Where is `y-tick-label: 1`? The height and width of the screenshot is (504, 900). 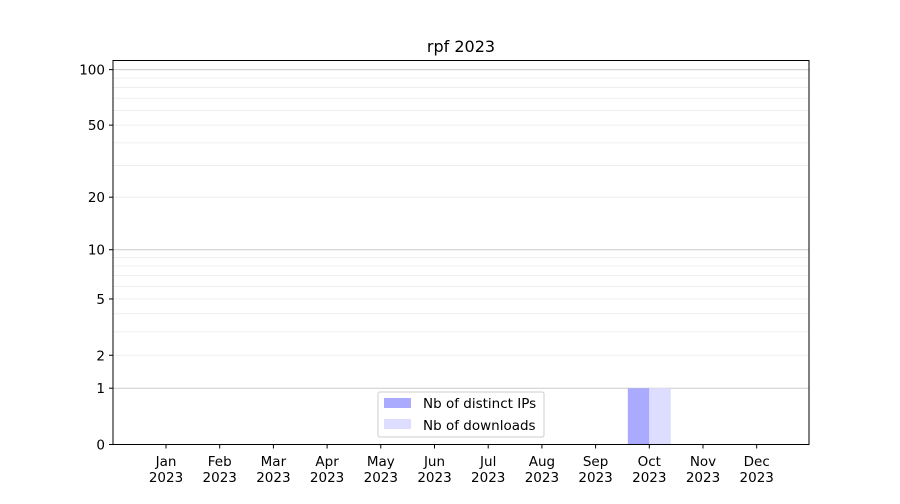
y-tick-label: 1 is located at coordinates (100, 389).